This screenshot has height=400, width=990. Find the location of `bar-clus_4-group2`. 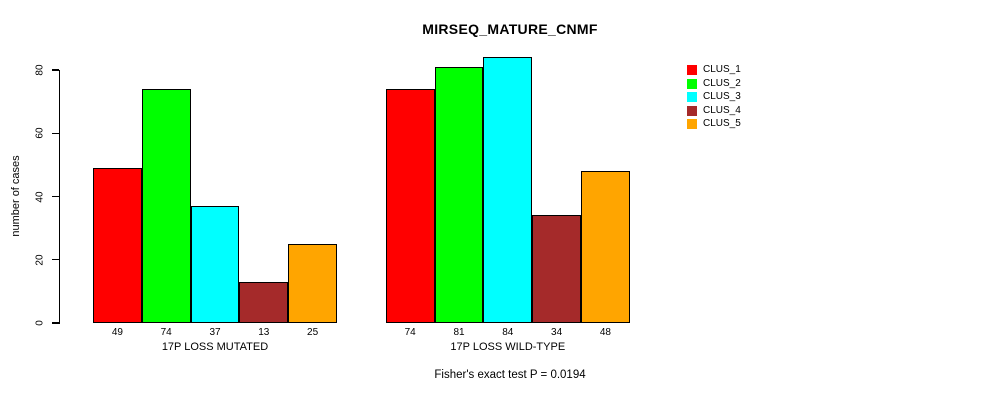

bar-clus_4-group2 is located at coordinates (556, 269).